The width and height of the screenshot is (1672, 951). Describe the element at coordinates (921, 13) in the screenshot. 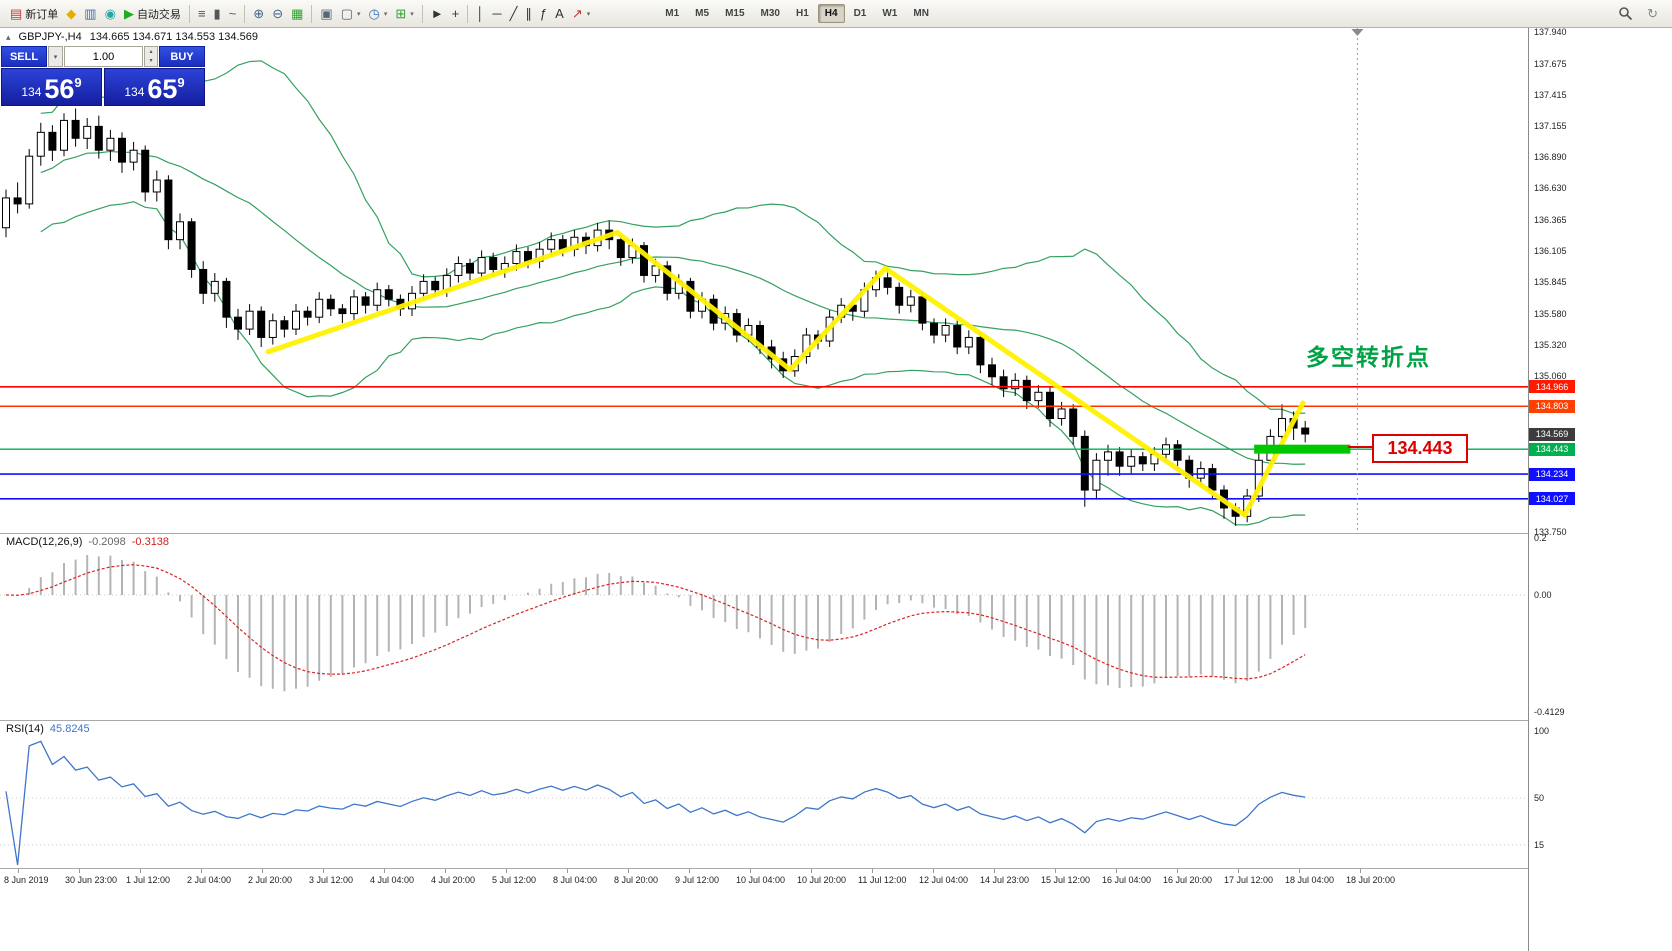

I see `timeframe-mn-button: MN` at that location.